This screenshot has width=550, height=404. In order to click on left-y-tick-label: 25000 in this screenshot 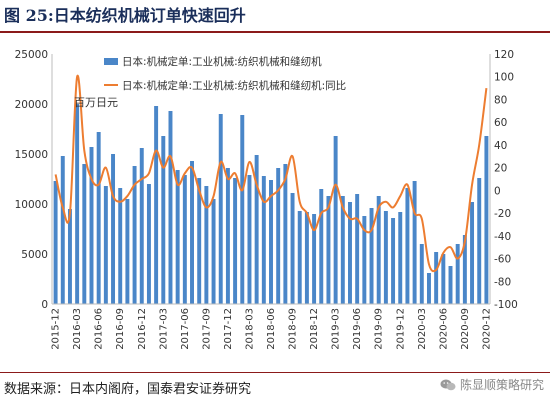, I will do `click(31, 55)`.